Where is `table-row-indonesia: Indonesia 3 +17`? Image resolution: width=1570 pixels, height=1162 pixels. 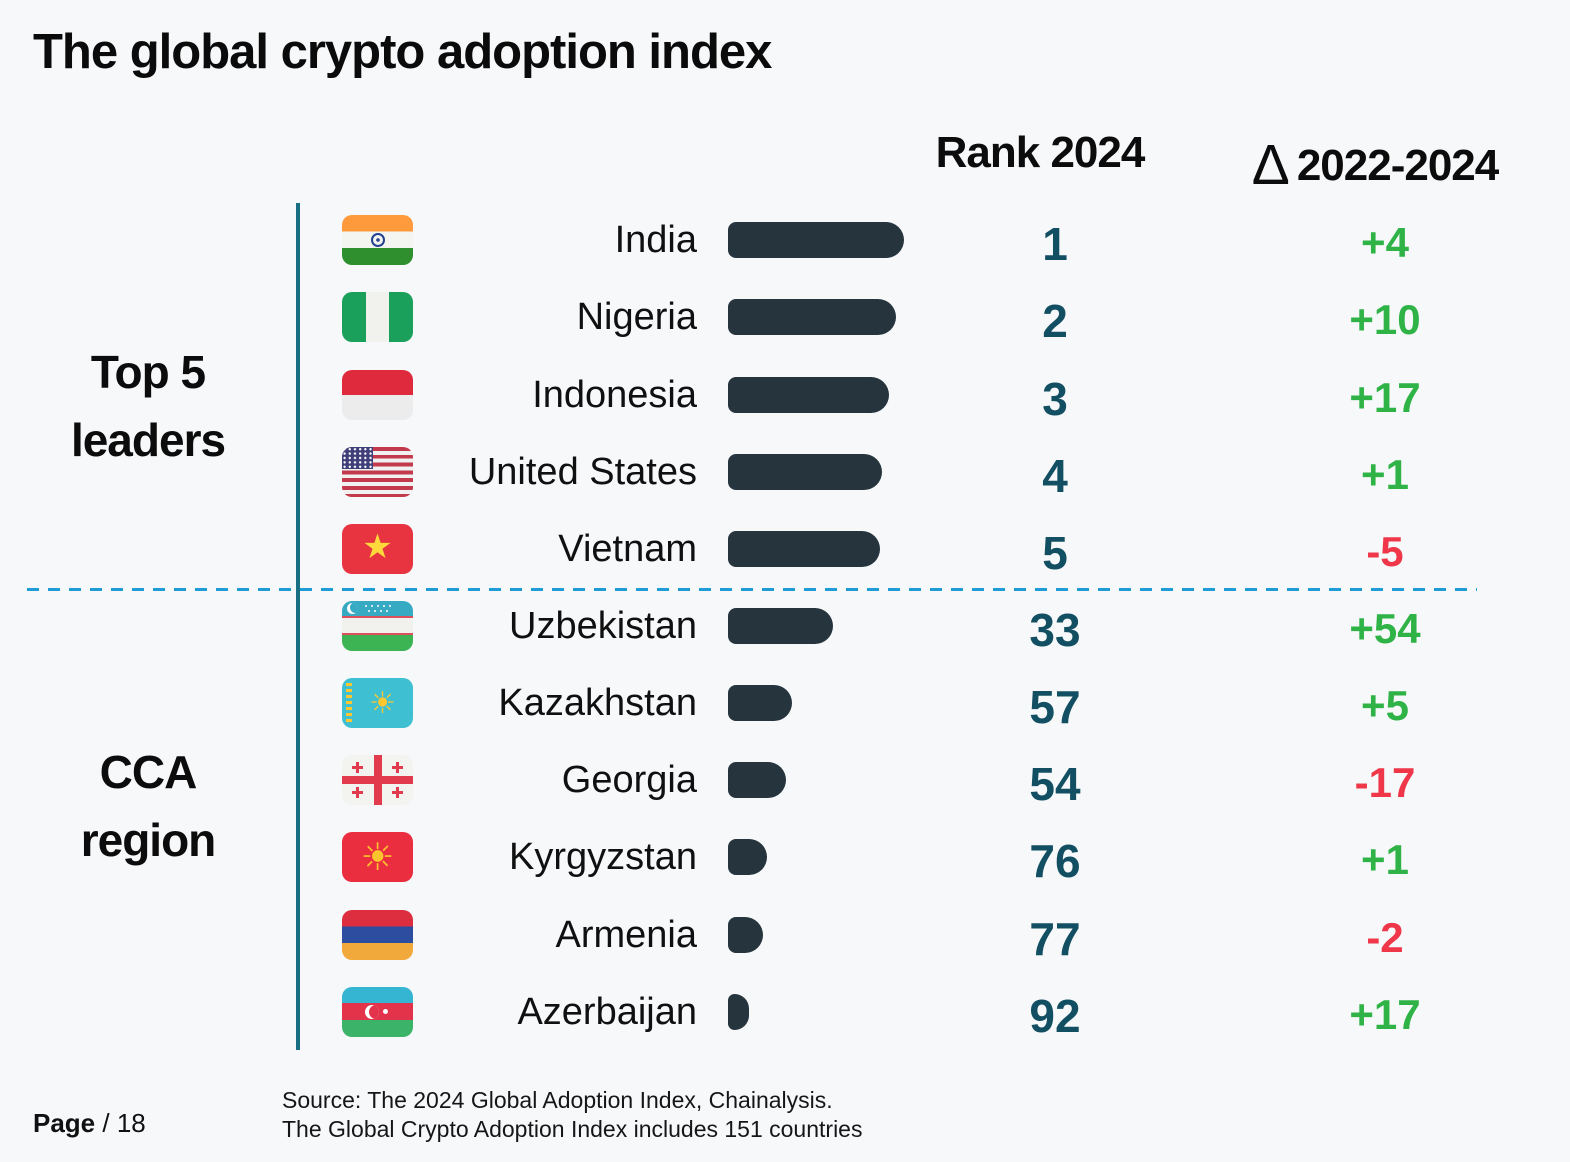 table-row-indonesia: Indonesia 3 +17 is located at coordinates (785, 395).